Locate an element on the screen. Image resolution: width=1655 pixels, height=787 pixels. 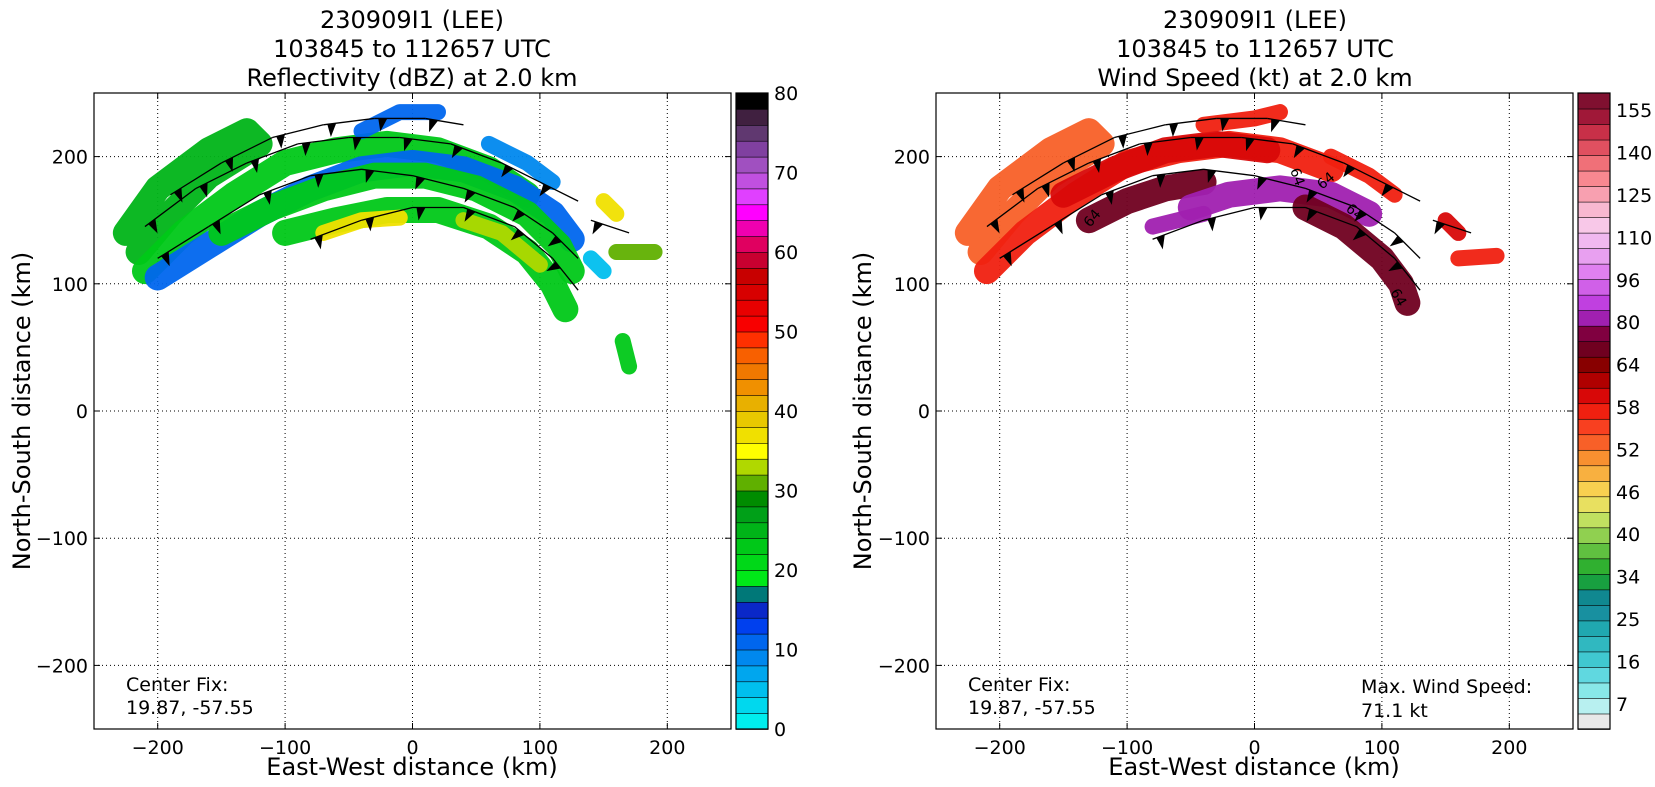
colorbar-tick-label: 40 is located at coordinates (786, 412).